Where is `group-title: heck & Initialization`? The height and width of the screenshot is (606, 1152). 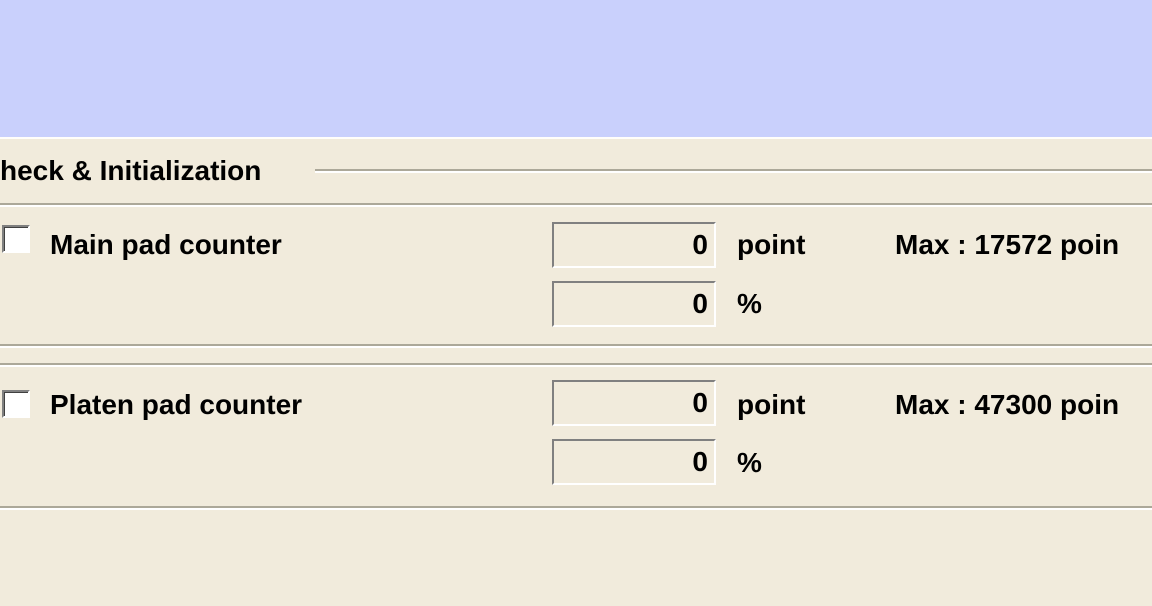 group-title: heck & Initialization is located at coordinates (131, 170).